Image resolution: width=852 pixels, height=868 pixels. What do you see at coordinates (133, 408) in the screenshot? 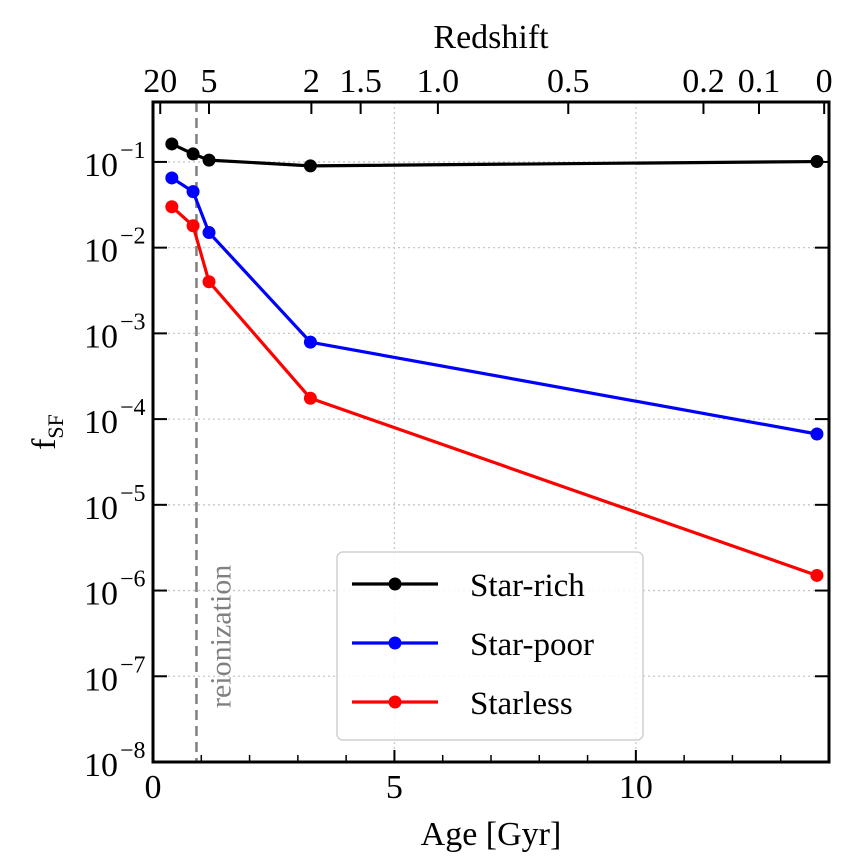
I see `y-tick-exponent: −4` at bounding box center [133, 408].